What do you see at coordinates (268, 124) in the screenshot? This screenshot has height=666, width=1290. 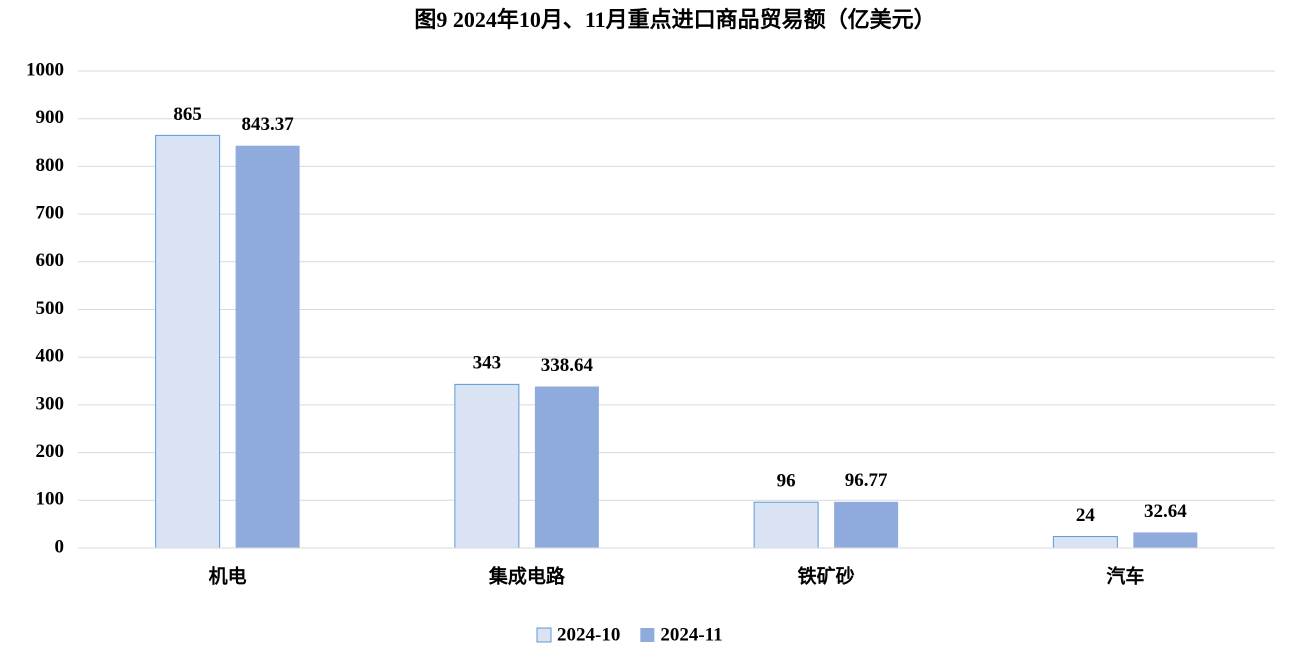 I see `value-label: 843.37` at bounding box center [268, 124].